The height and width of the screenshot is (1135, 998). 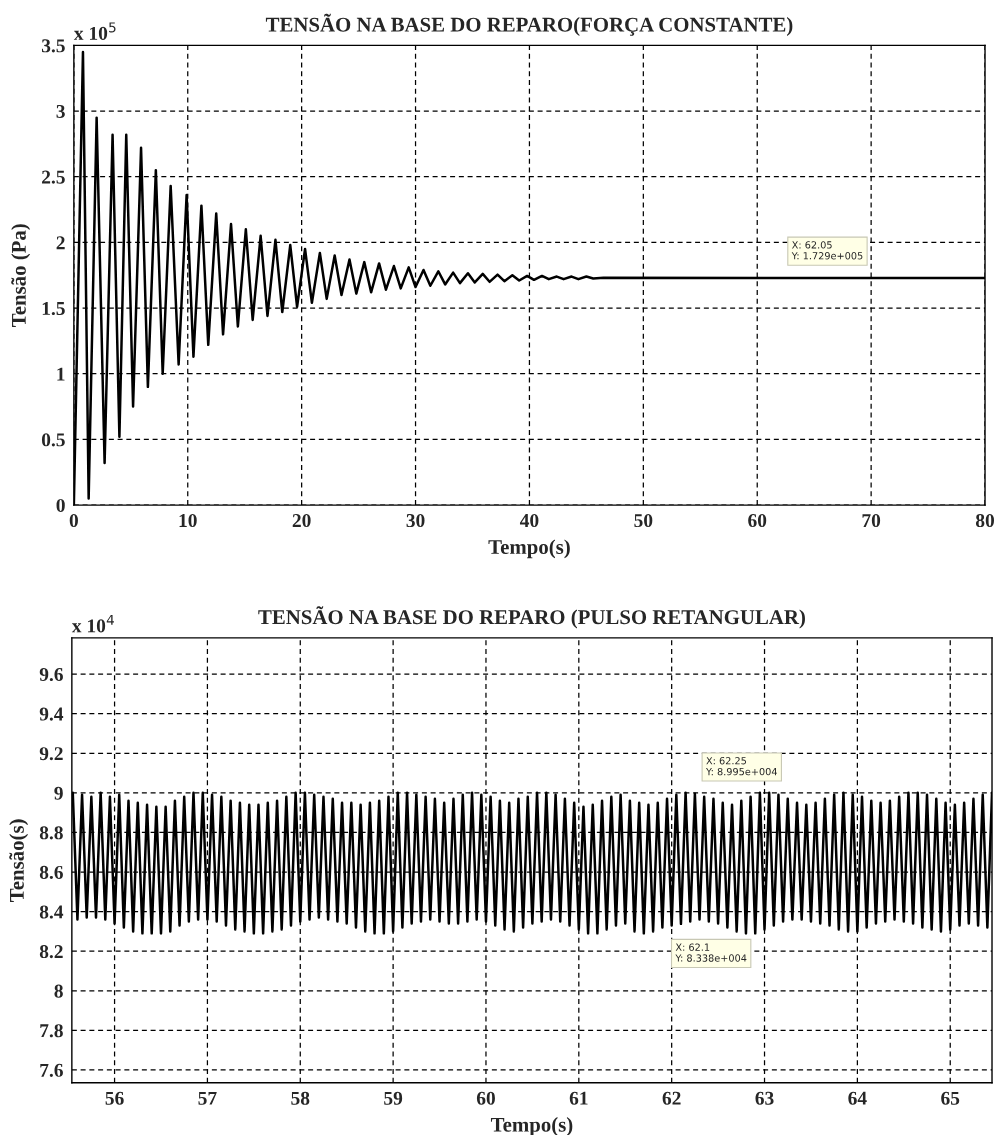 I want to click on x-tick-label: 65, so click(x=950, y=1098).